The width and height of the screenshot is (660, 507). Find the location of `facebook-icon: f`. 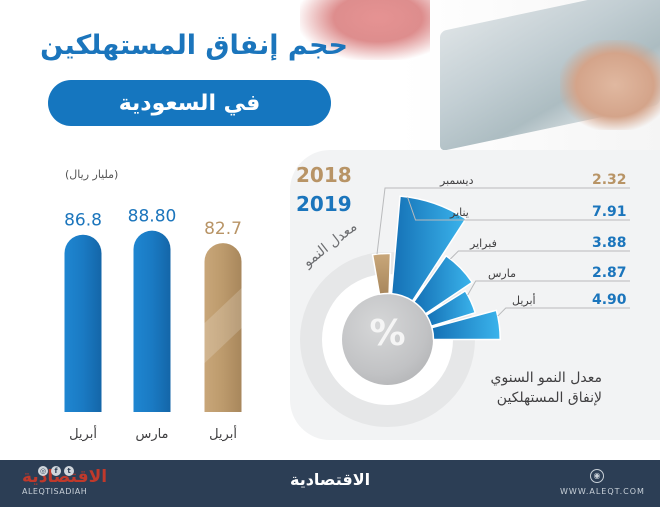

facebook-icon: f is located at coordinates (56, 471).